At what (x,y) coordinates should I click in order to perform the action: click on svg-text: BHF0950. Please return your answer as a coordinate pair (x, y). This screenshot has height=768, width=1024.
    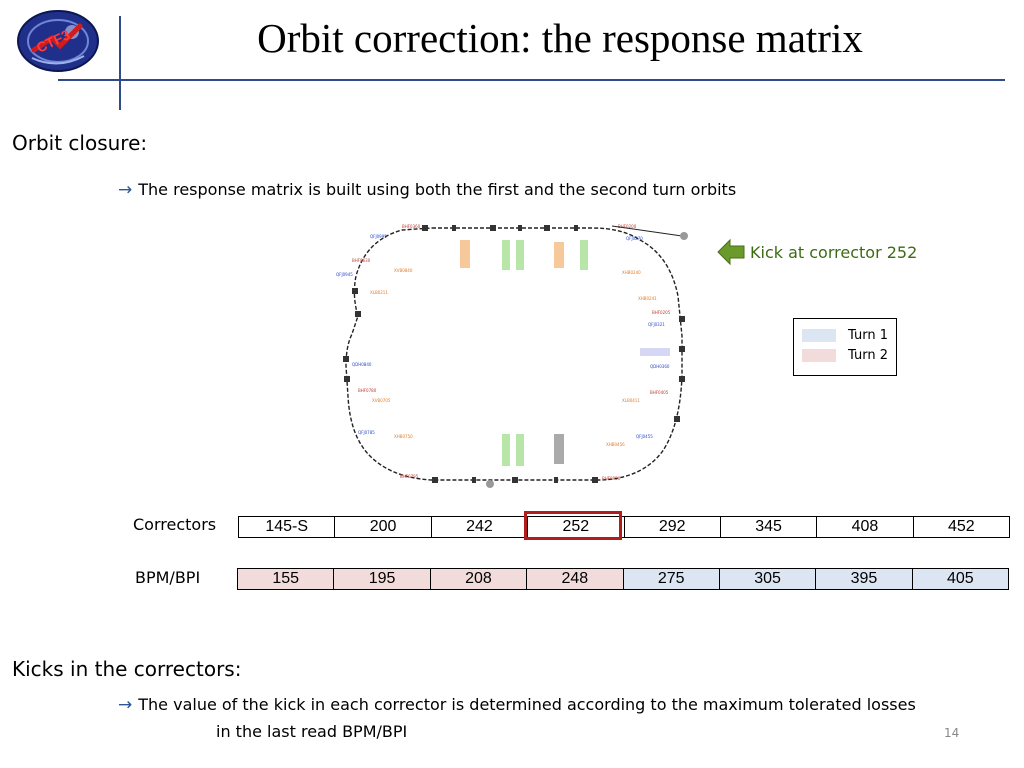
    Looking at the image, I should click on (611, 478).